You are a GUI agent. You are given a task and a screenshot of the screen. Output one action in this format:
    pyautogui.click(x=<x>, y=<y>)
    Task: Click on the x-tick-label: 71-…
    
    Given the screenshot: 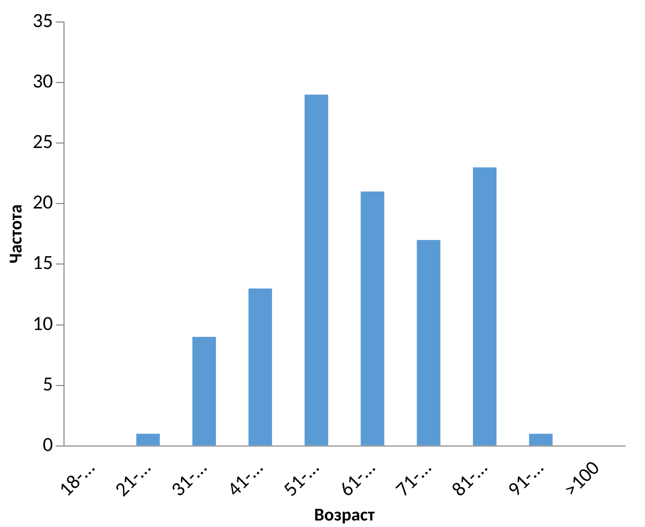 What is the action you would take?
    pyautogui.click(x=413, y=479)
    